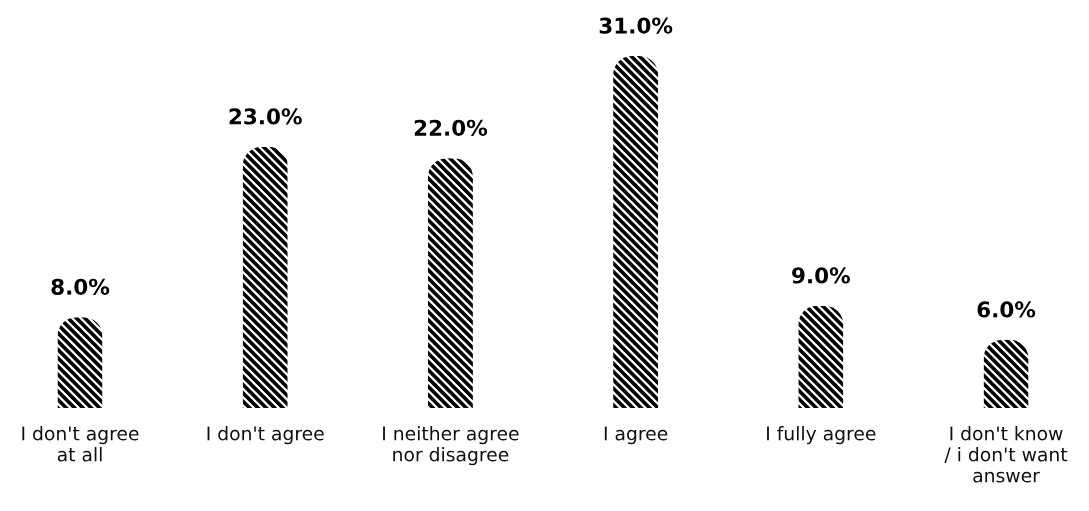  Describe the element at coordinates (821, 435) in the screenshot. I see `x-tick-label: I fully agree` at that location.